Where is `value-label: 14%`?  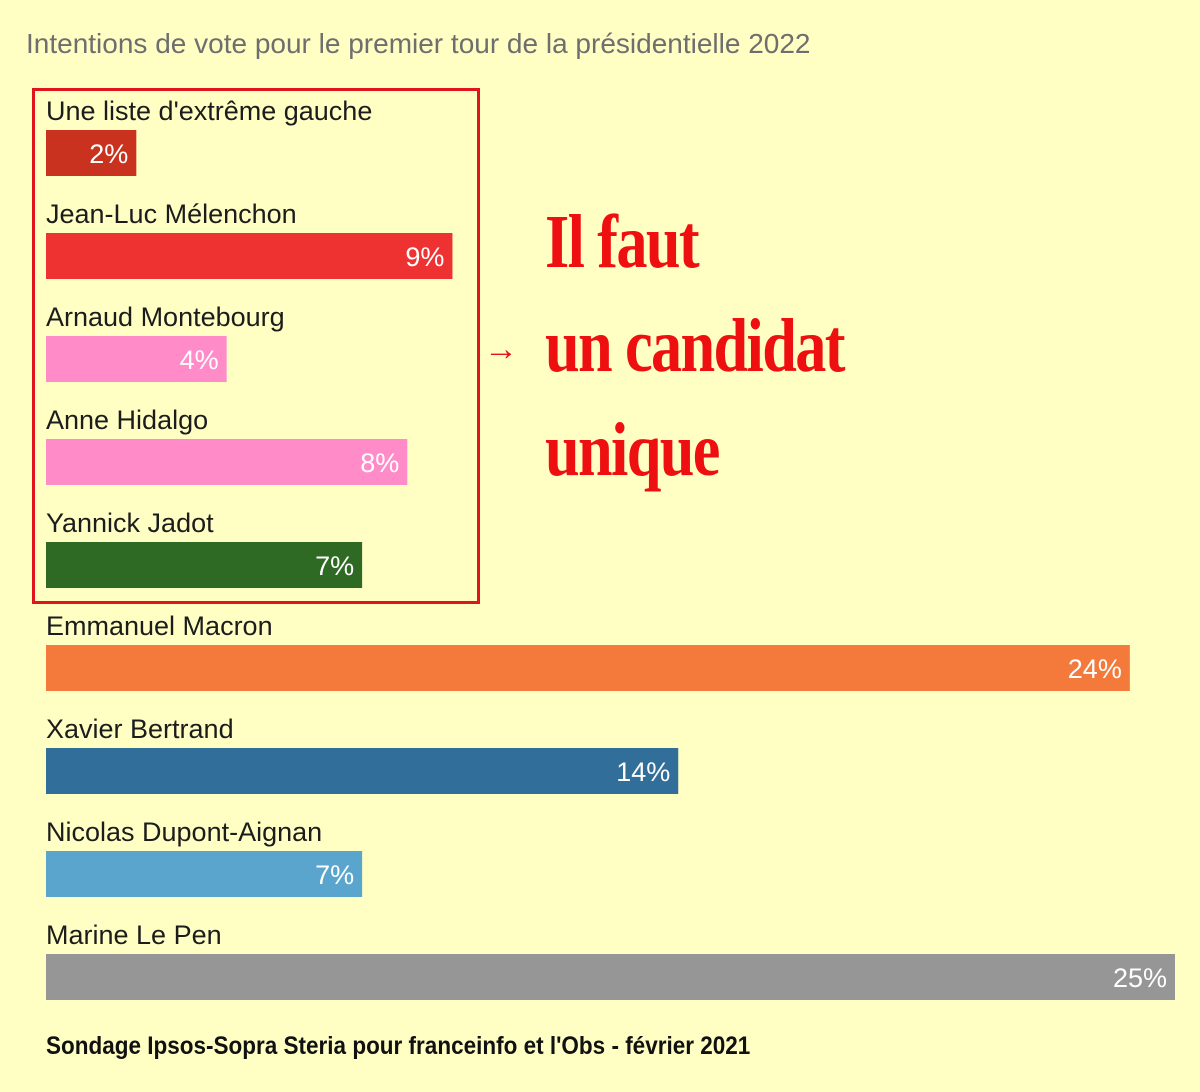 value-label: 14% is located at coordinates (643, 772).